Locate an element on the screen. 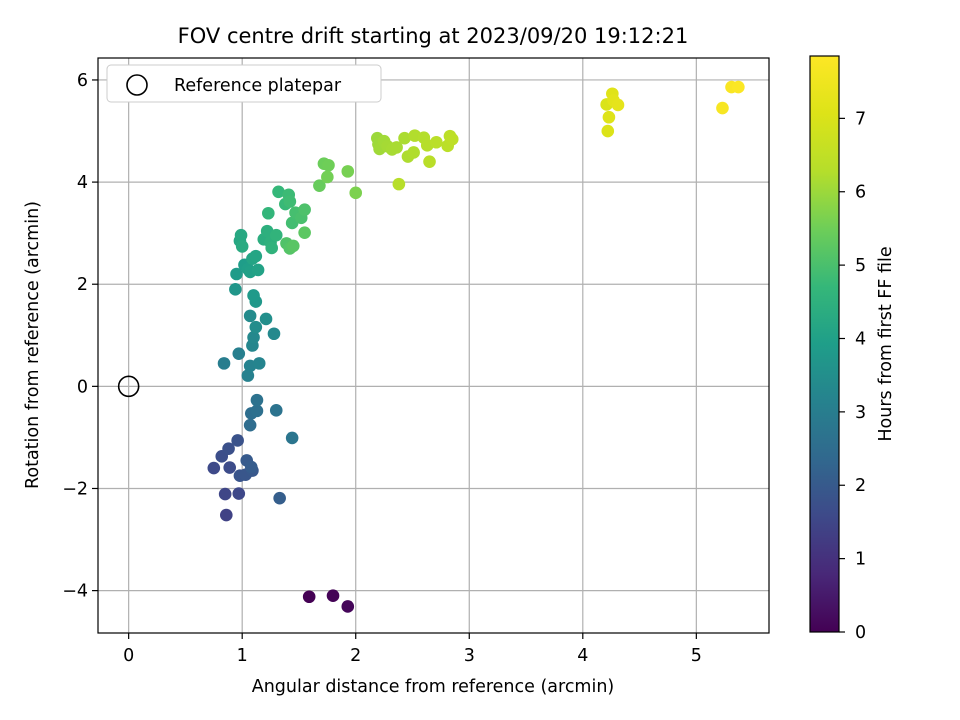 Image resolution: width=960 pixels, height=720 pixels. y-tick-label: −4 is located at coordinates (75, 592).